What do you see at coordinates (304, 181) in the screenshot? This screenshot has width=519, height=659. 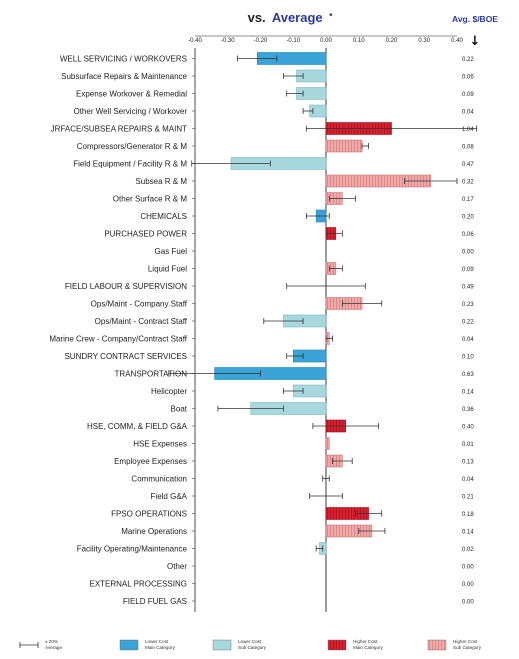 I see `chart-row: Subsea R & M 0.32` at bounding box center [304, 181].